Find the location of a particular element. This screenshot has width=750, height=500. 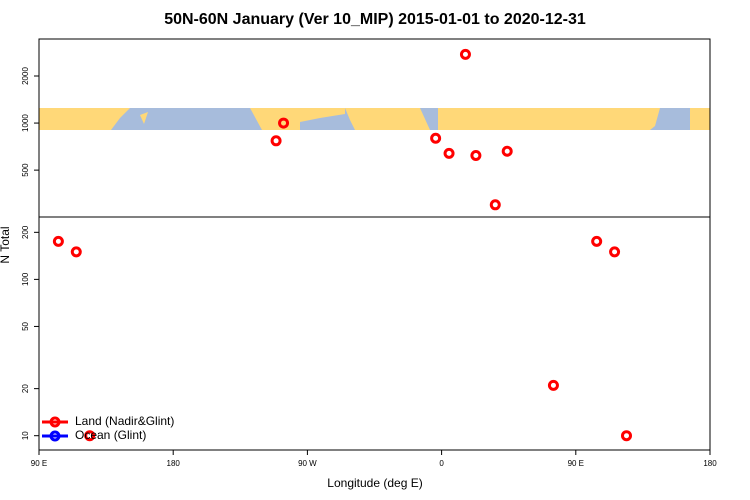

y-tick-label: 10 is located at coordinates (25, 435).